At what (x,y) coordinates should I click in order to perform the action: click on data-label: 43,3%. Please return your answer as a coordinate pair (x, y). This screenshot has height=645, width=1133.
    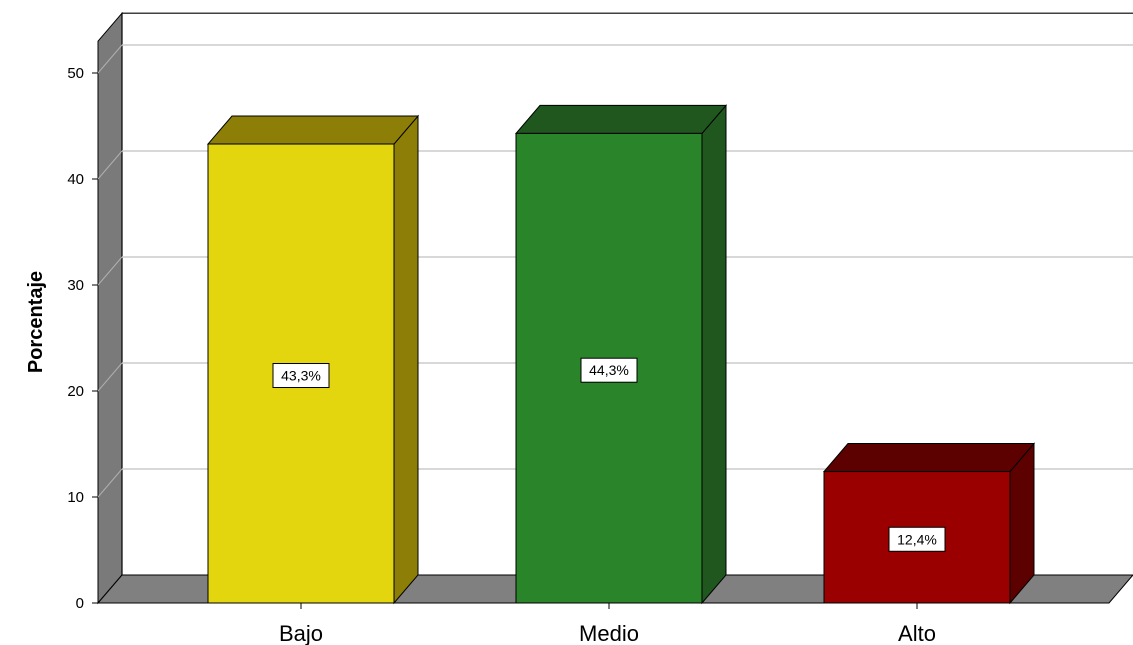
    Looking at the image, I should click on (301, 376).